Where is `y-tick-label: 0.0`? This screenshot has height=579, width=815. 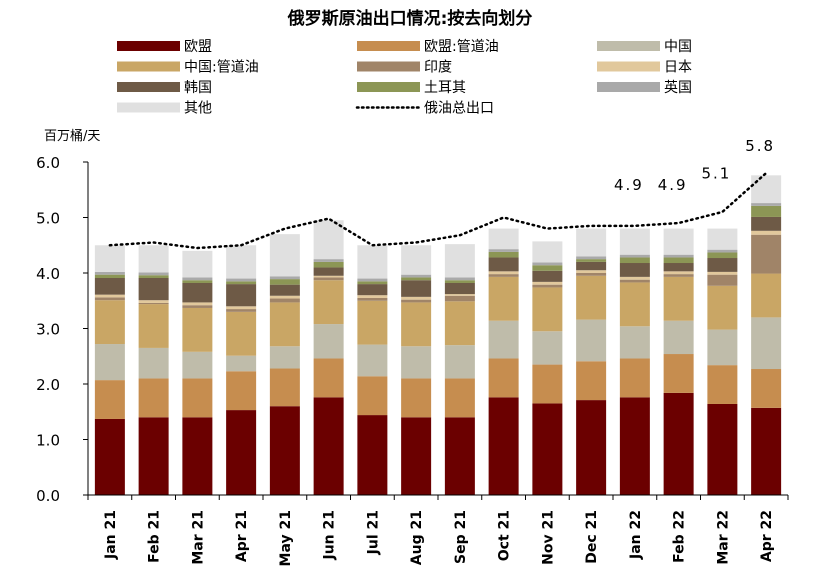
y-tick-label: 0.0 is located at coordinates (48, 496).